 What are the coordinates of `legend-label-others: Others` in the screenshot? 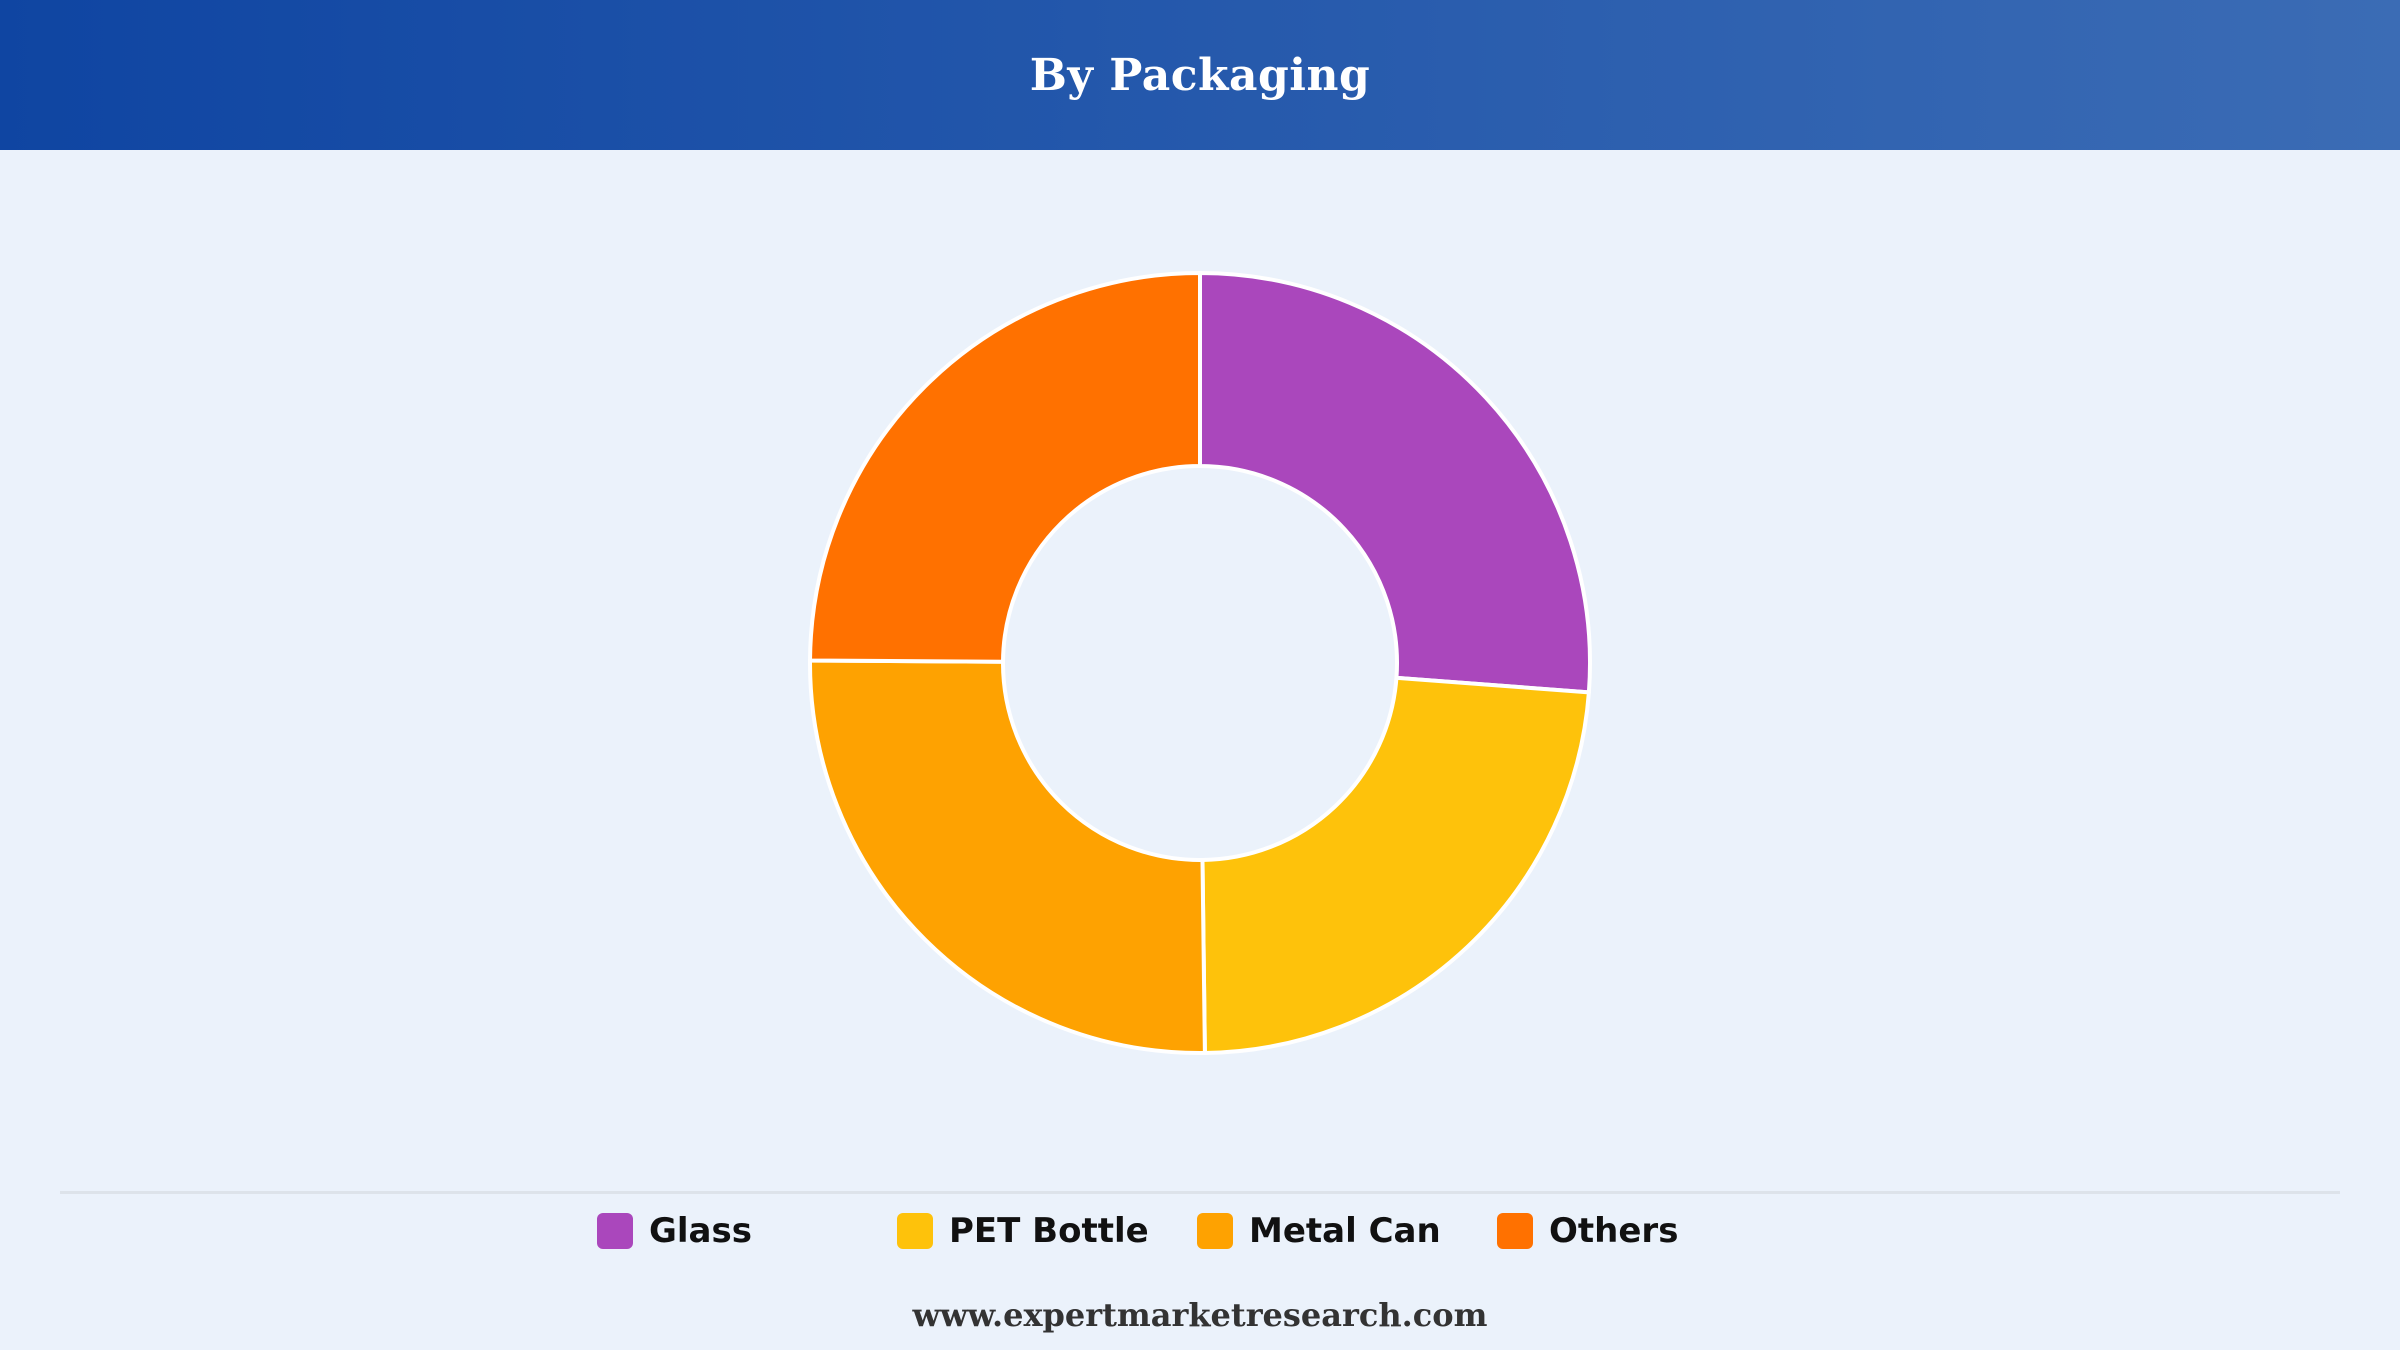 It's located at (1614, 1231).